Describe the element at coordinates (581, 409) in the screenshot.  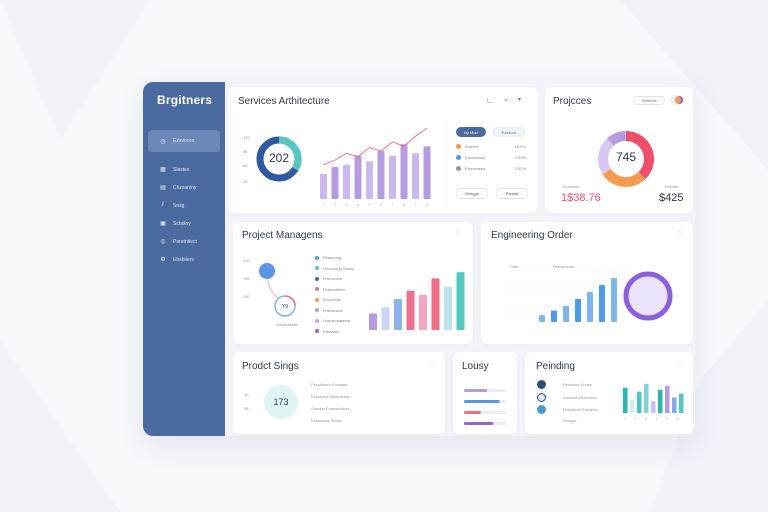
I see `pending-item-2: Pcenidnet Sssnehie` at that location.